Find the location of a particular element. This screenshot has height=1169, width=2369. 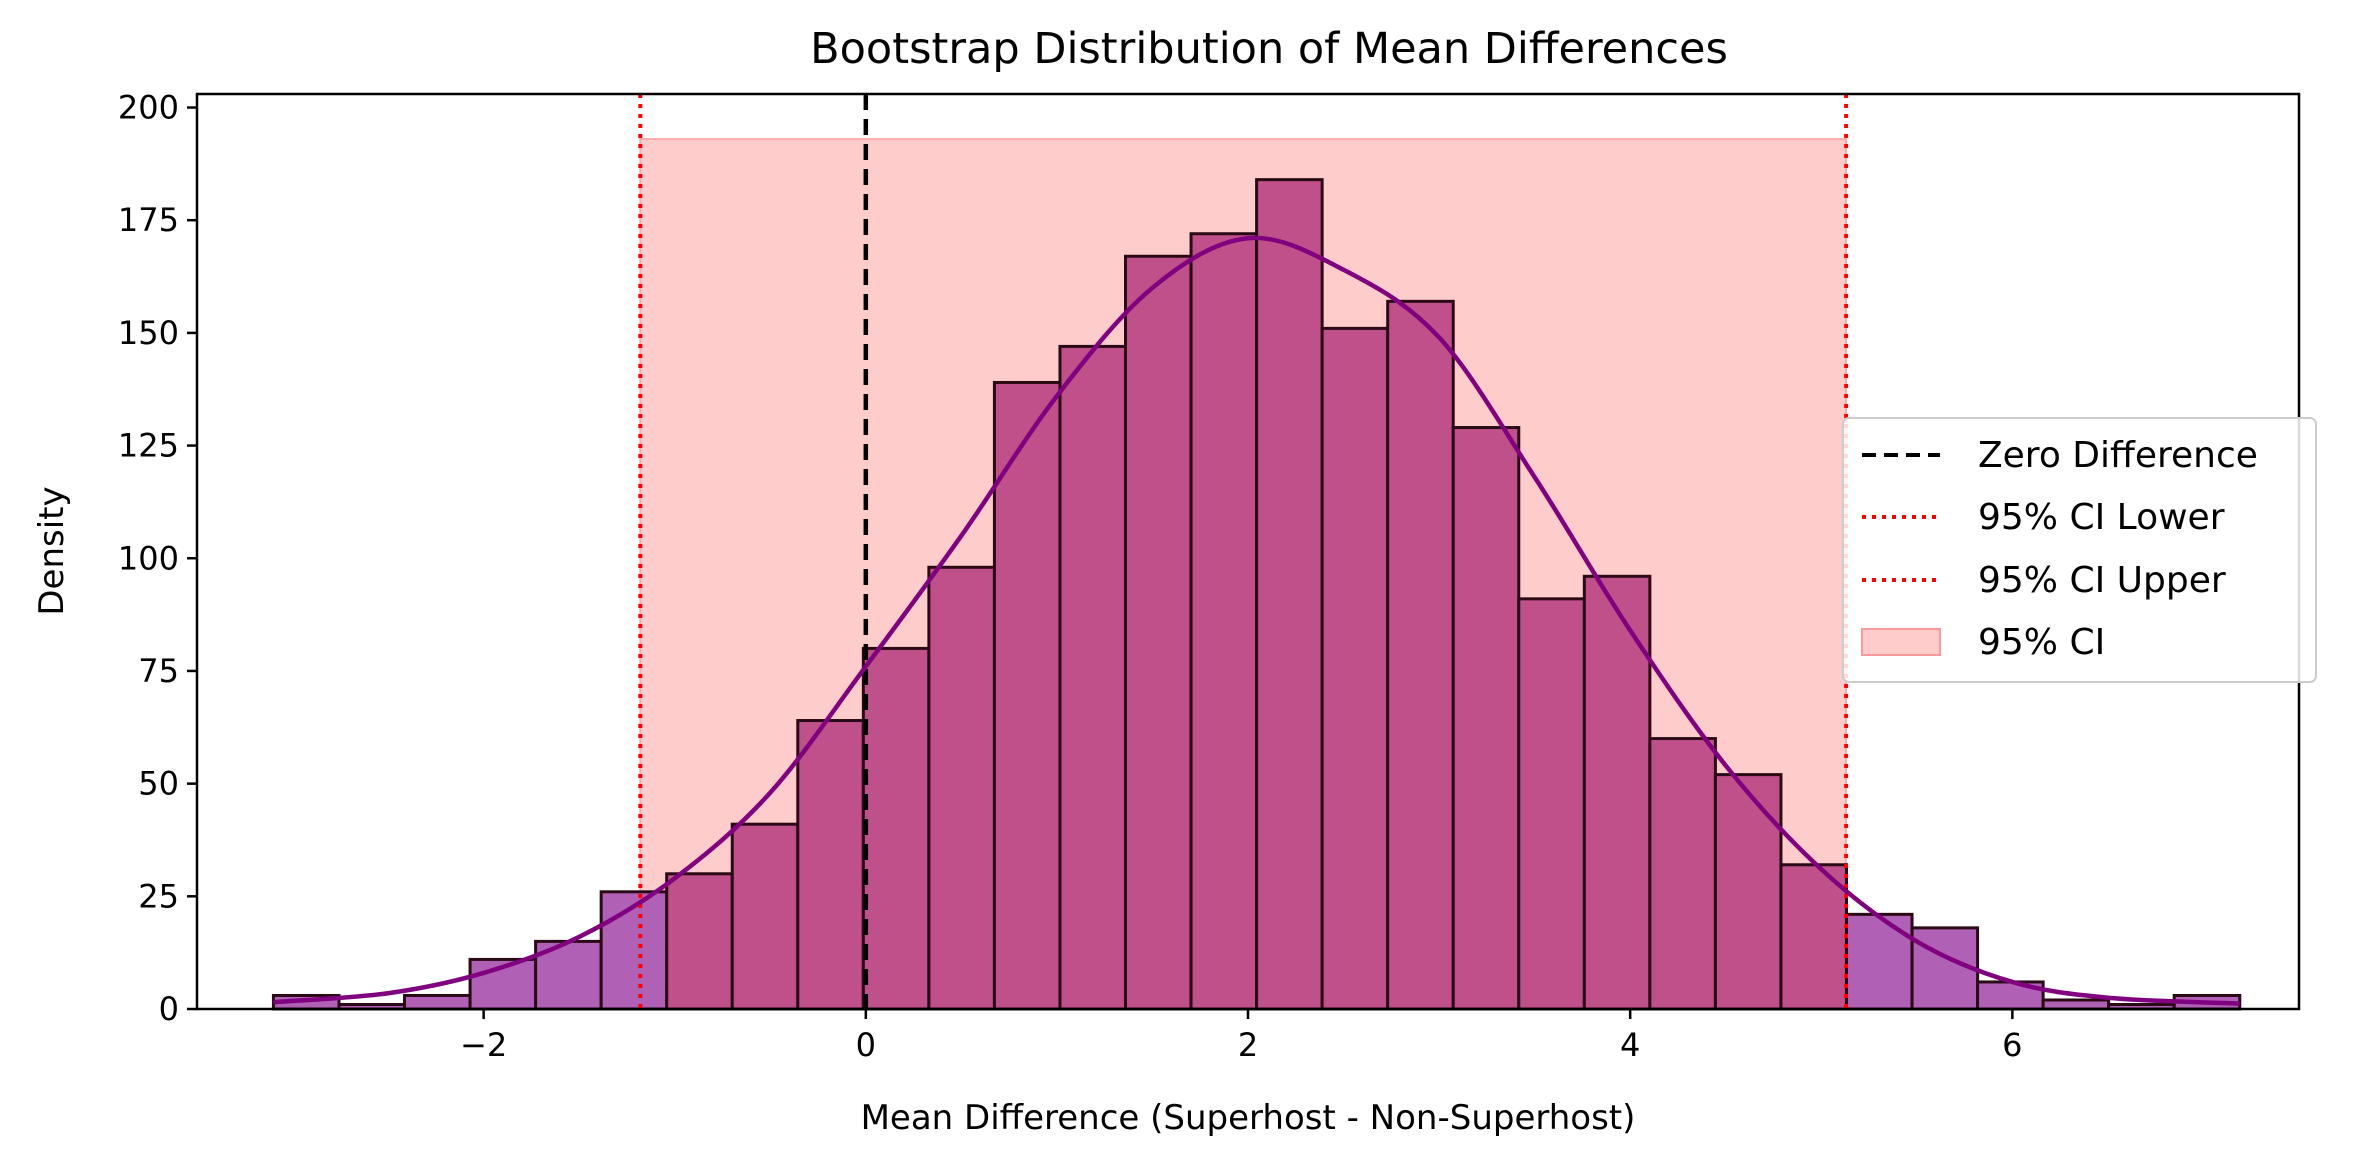

y-tick-label: 200 is located at coordinates (148, 108).